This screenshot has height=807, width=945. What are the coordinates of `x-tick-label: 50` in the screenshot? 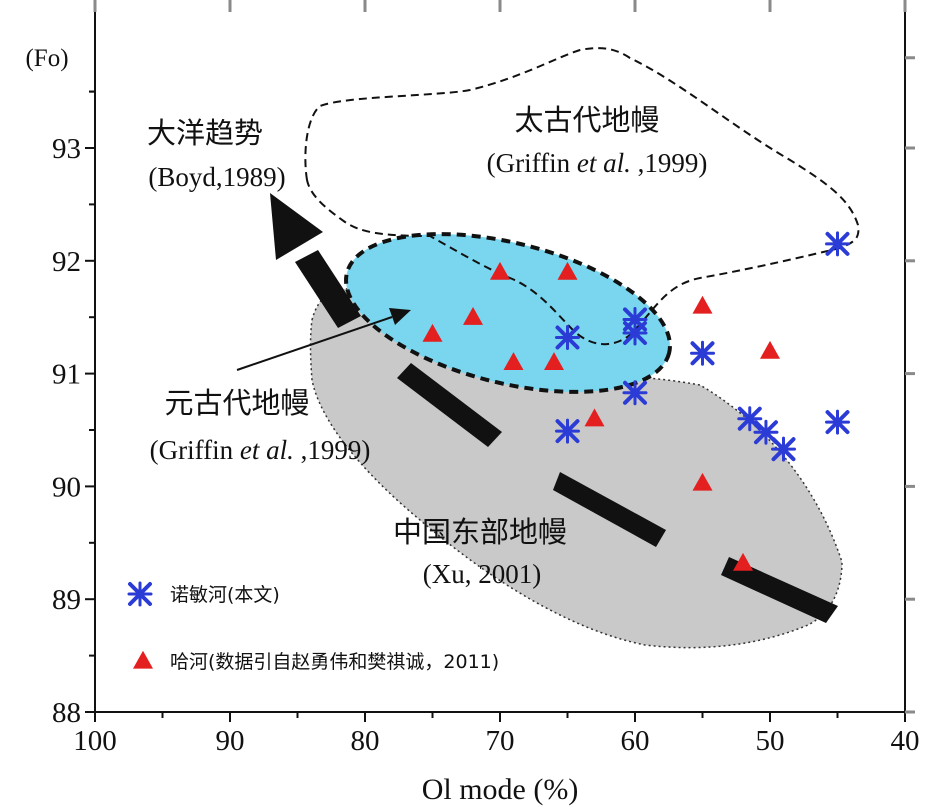 It's located at (770, 741).